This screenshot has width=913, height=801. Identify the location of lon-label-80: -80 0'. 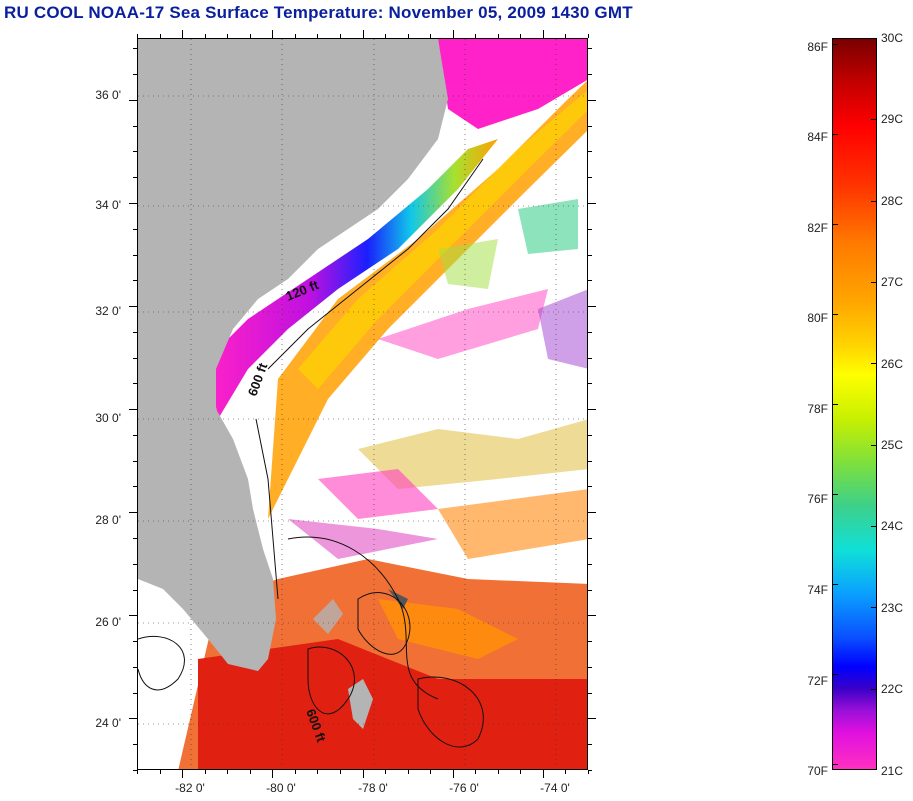
(281, 788).